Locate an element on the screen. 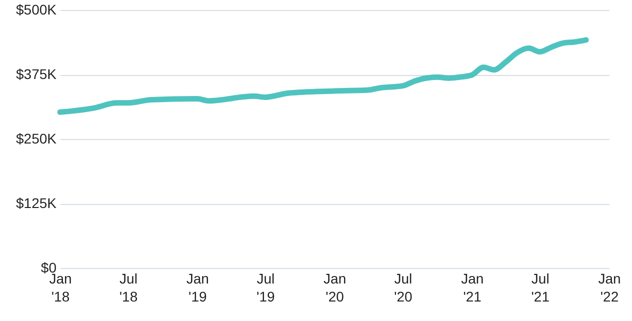 This screenshot has height=321, width=632. y-tick-label: $375K is located at coordinates (37, 74).